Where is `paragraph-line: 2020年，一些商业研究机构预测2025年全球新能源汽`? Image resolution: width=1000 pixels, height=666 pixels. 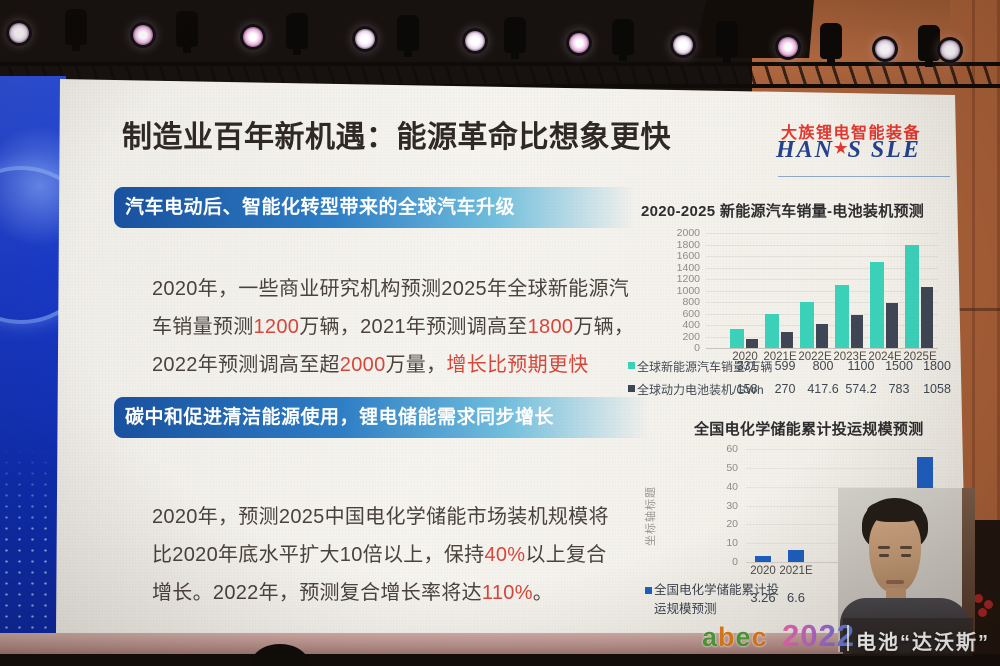
paragraph-line: 2020年，一些商业研究机构预测2025年全球新能源汽 is located at coordinates (393, 289).